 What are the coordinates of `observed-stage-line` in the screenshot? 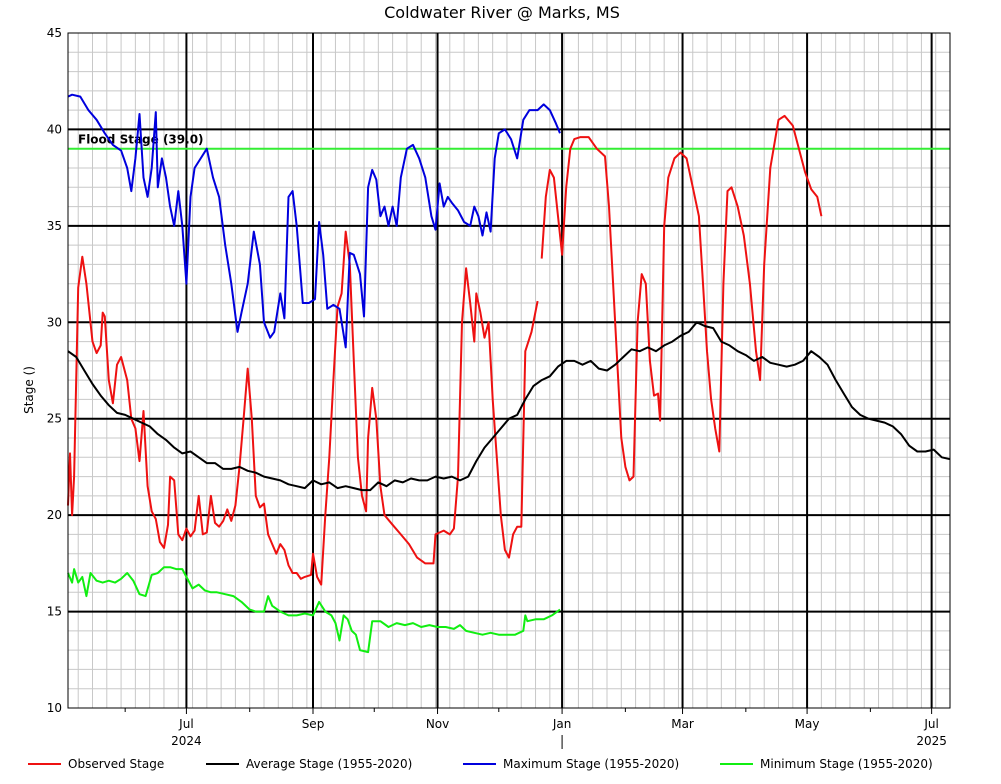 It's located at (681, 298).